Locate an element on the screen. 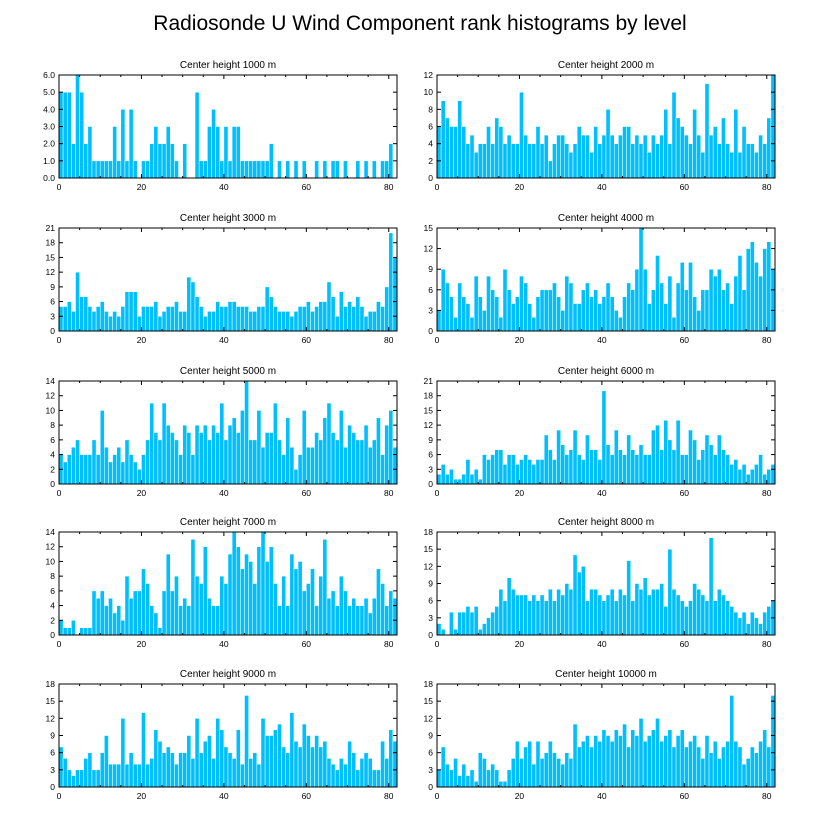  x-tick-label: 80 is located at coordinates (389, 340).